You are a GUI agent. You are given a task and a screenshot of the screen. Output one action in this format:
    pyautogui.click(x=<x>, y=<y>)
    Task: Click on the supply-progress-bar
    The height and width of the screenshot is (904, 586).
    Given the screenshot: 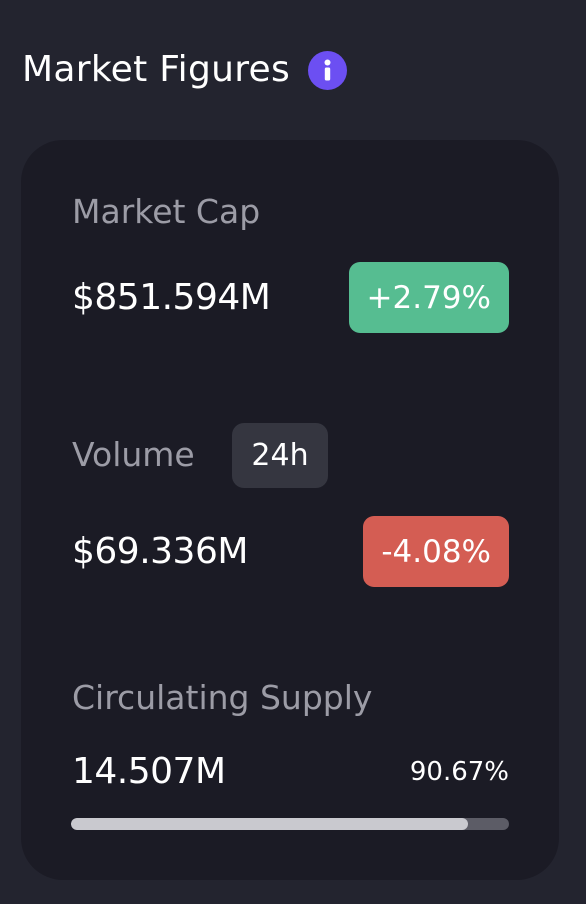 What is the action you would take?
    pyautogui.click(x=290, y=824)
    